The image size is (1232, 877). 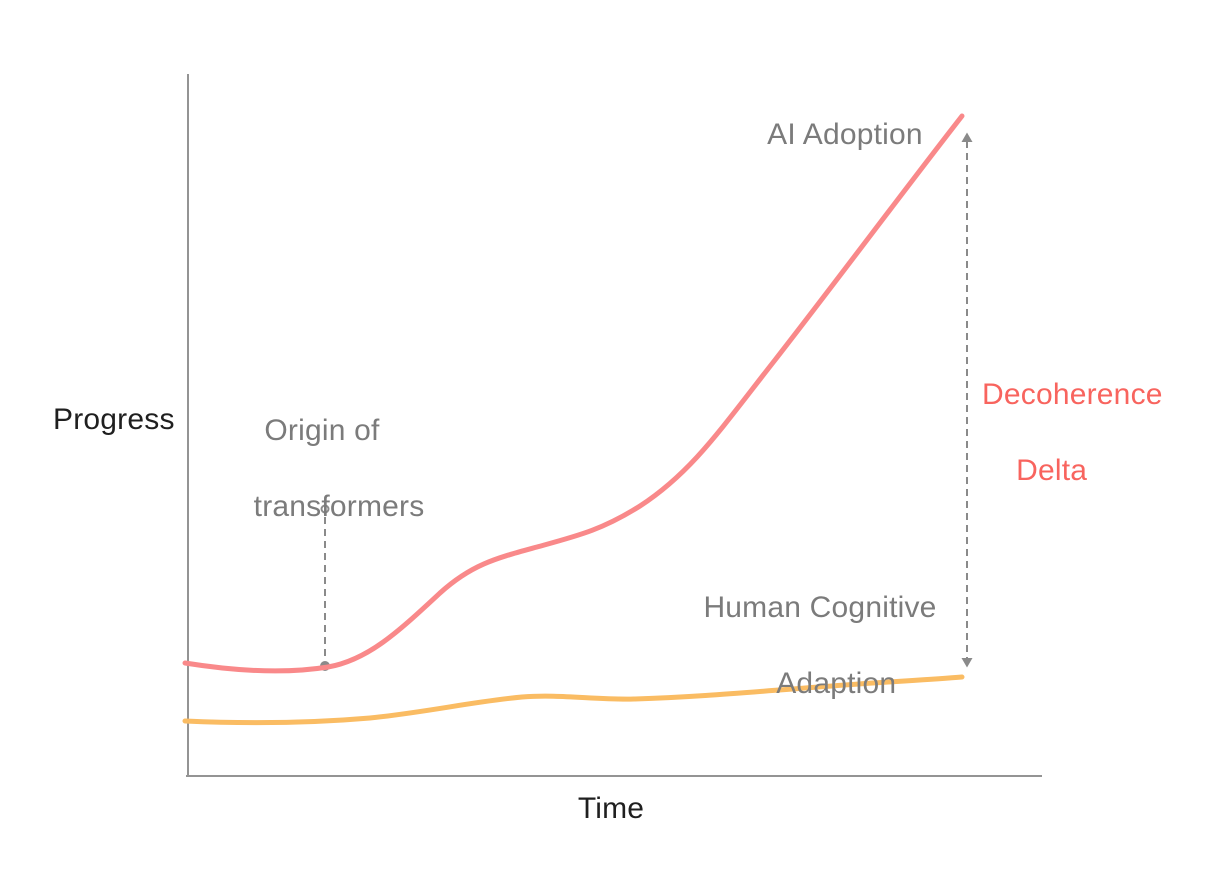 I want to click on human-label-line2: Adaption, so click(x=836, y=683).